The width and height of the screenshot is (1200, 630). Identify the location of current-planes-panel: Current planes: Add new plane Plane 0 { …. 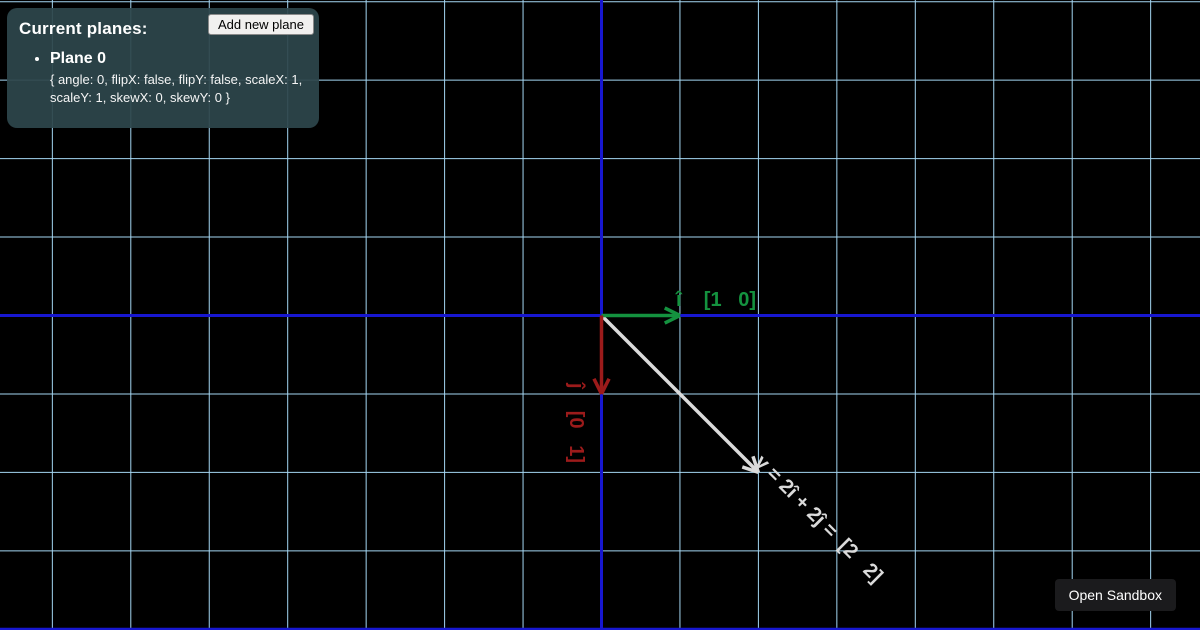
(163, 68).